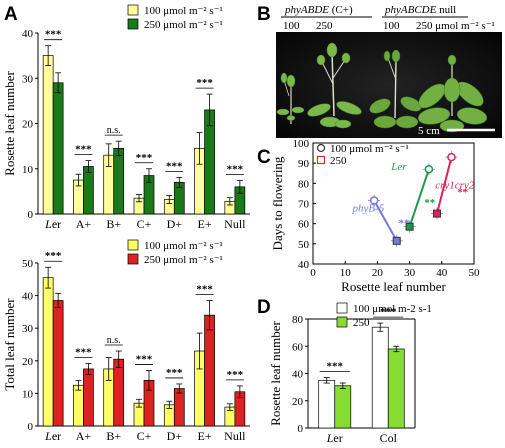  Describe the element at coordinates (475, 273) in the screenshot. I see `x-tick-label: 50` at that location.